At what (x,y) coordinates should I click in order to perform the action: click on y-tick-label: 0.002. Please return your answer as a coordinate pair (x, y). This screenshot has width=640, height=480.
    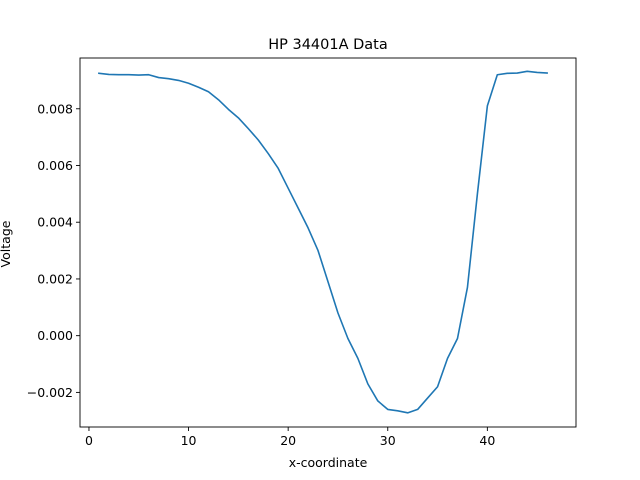
    Looking at the image, I should click on (55, 278).